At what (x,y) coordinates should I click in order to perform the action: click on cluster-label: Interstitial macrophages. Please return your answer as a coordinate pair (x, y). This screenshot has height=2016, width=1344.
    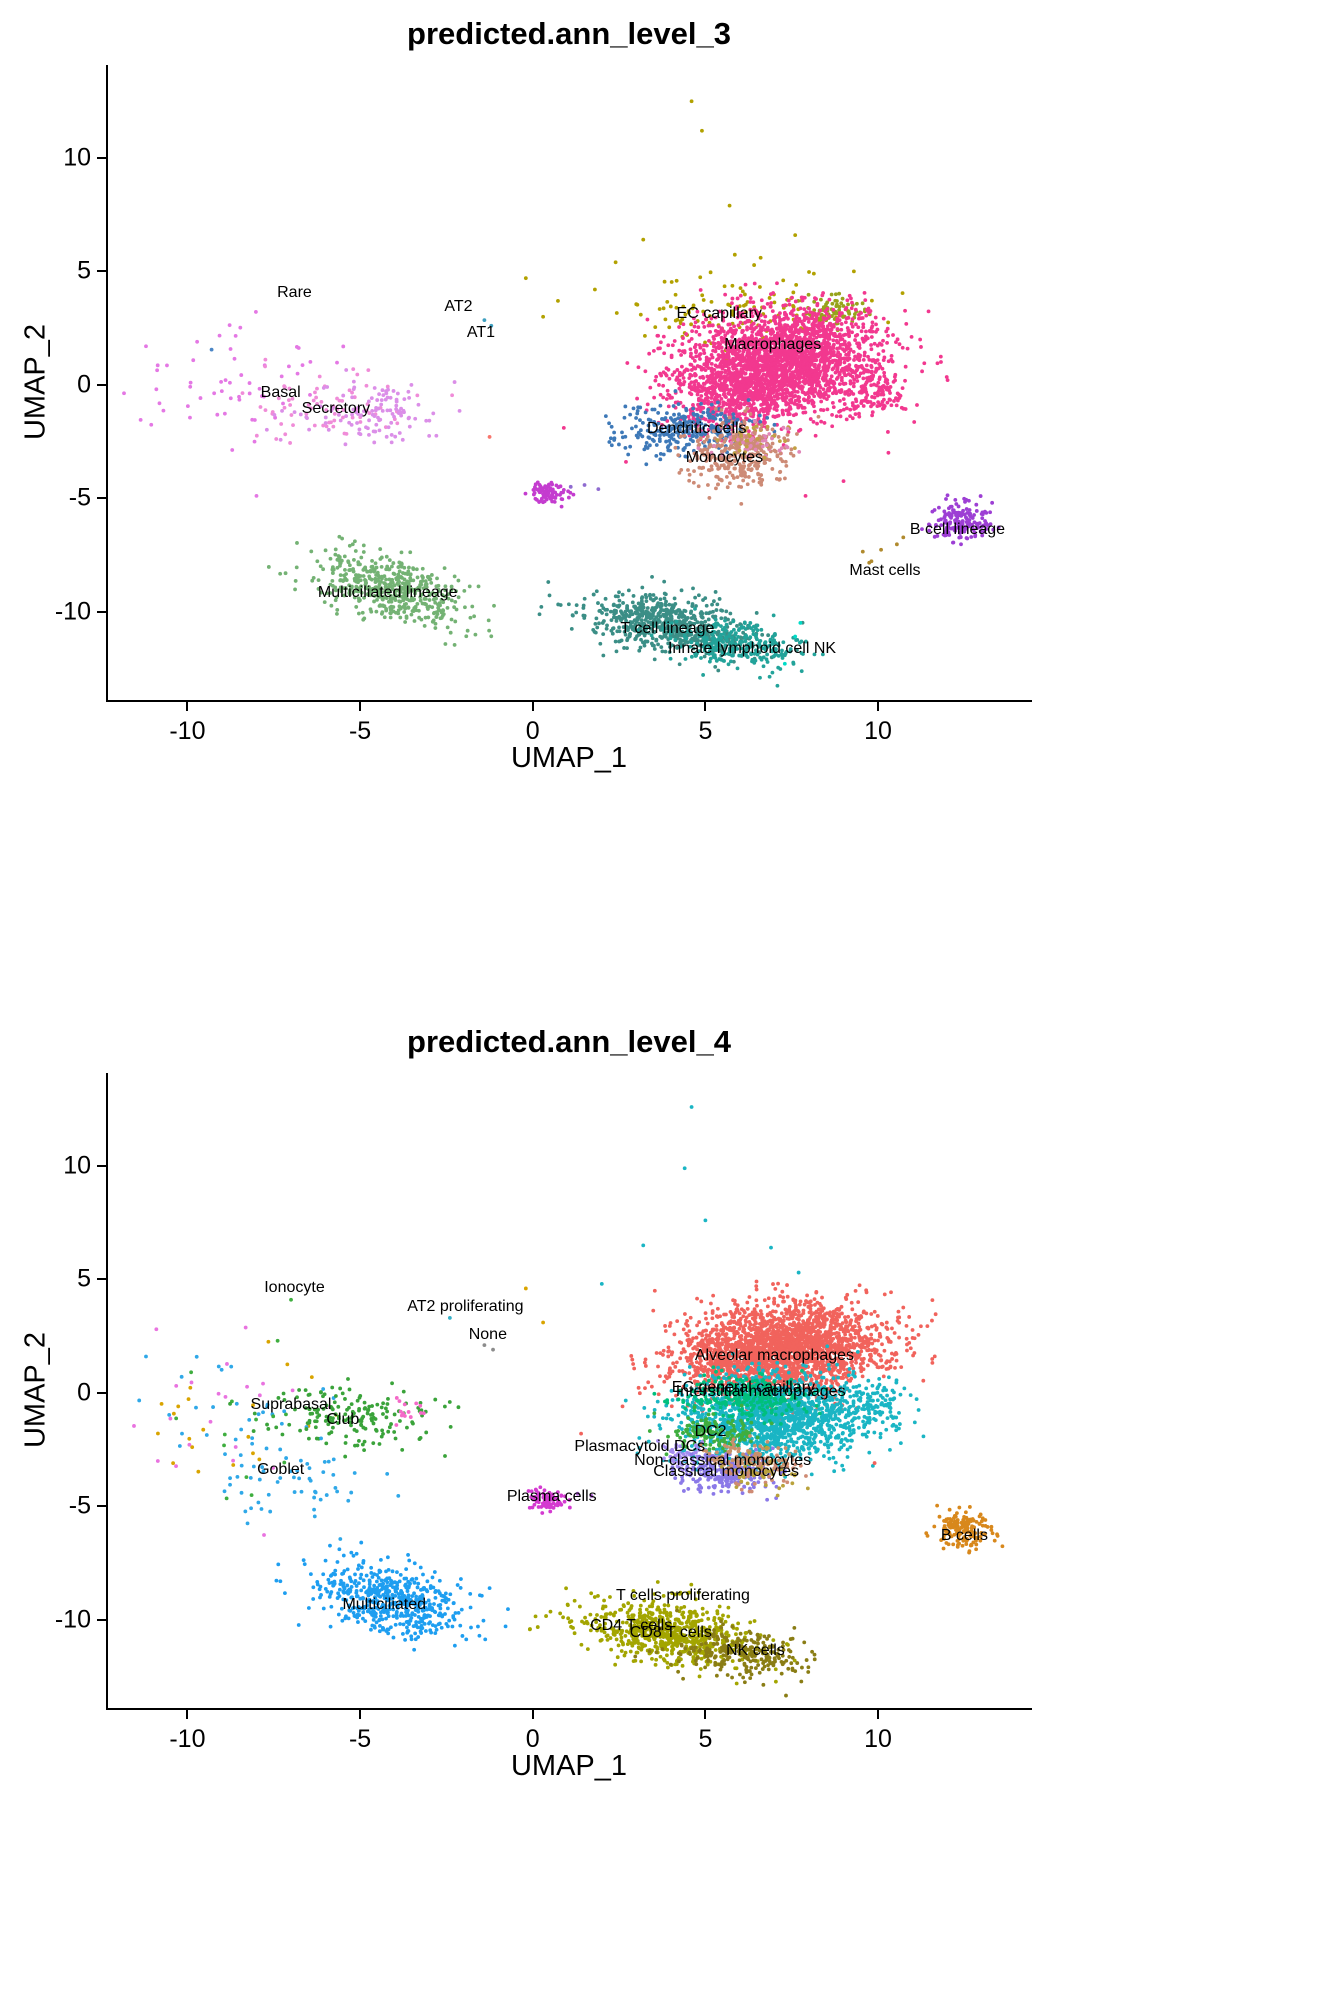
    Looking at the image, I should click on (760, 1391).